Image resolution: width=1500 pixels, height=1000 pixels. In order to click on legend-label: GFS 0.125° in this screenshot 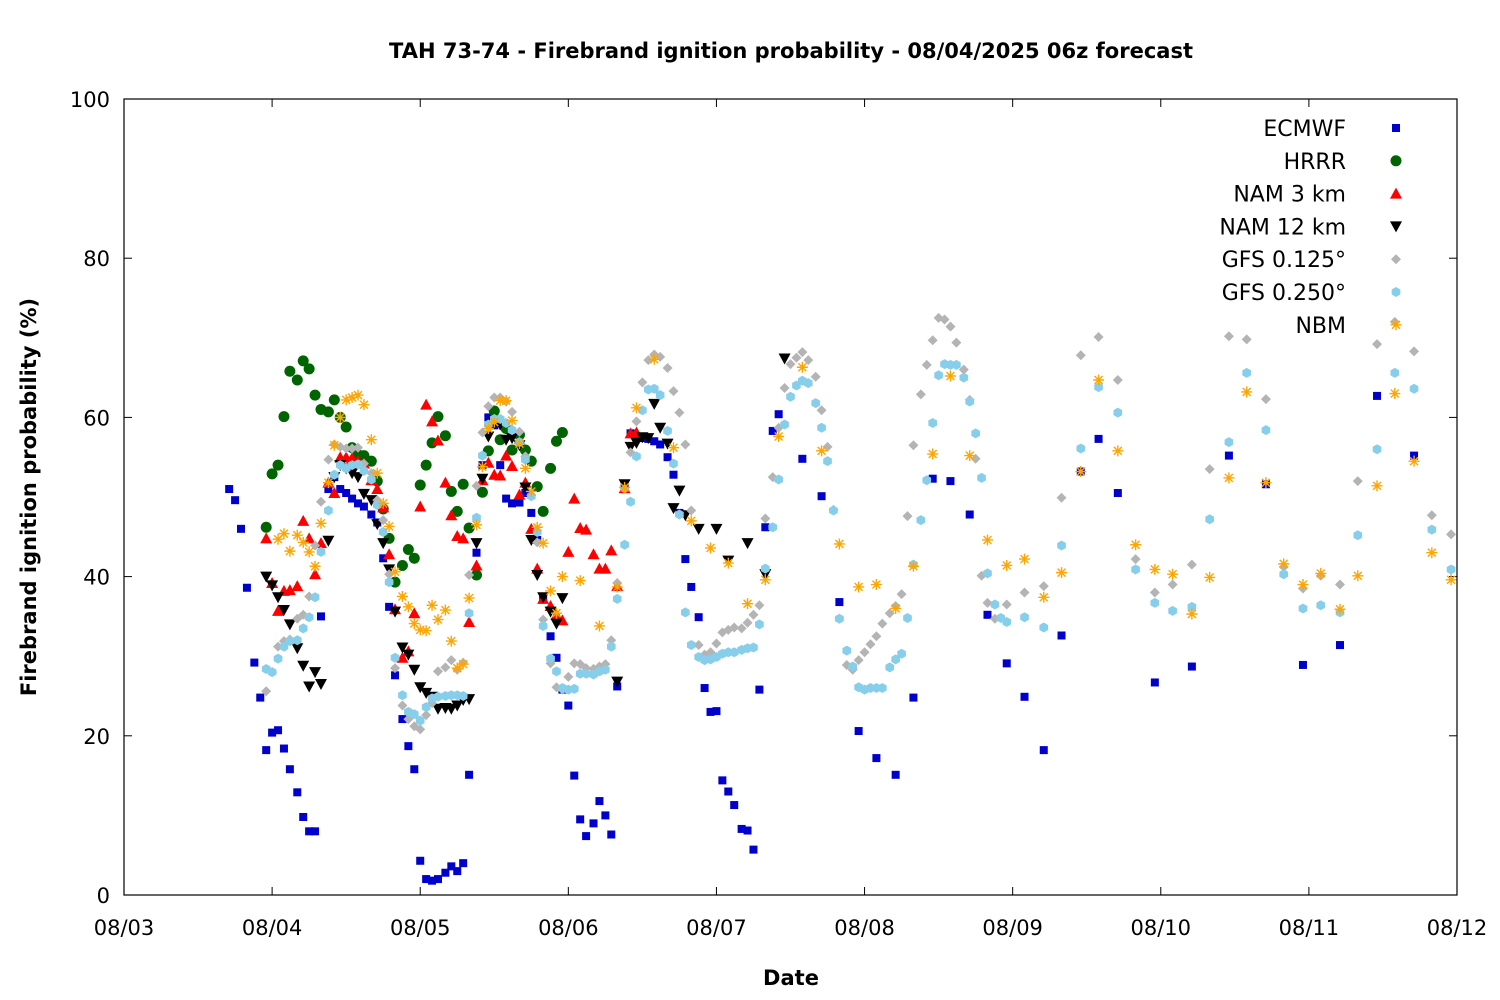, I will do `click(1284, 260)`.